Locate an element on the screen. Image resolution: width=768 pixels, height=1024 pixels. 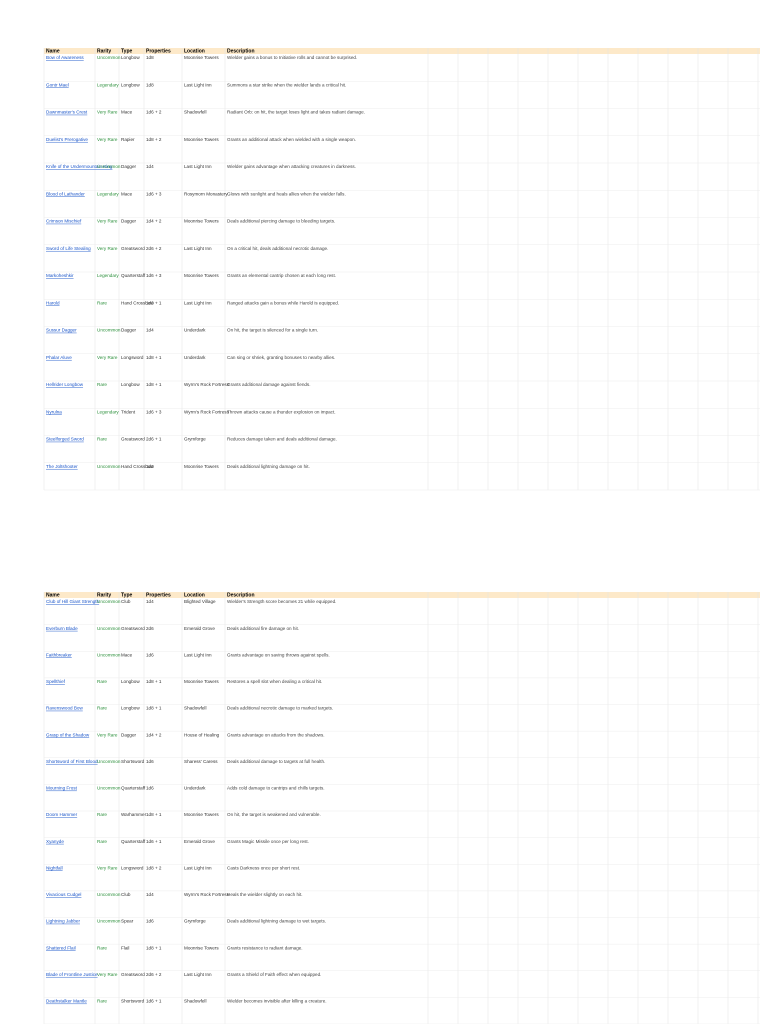
item-link: Steelforged Sword is located at coordinates (65, 439).